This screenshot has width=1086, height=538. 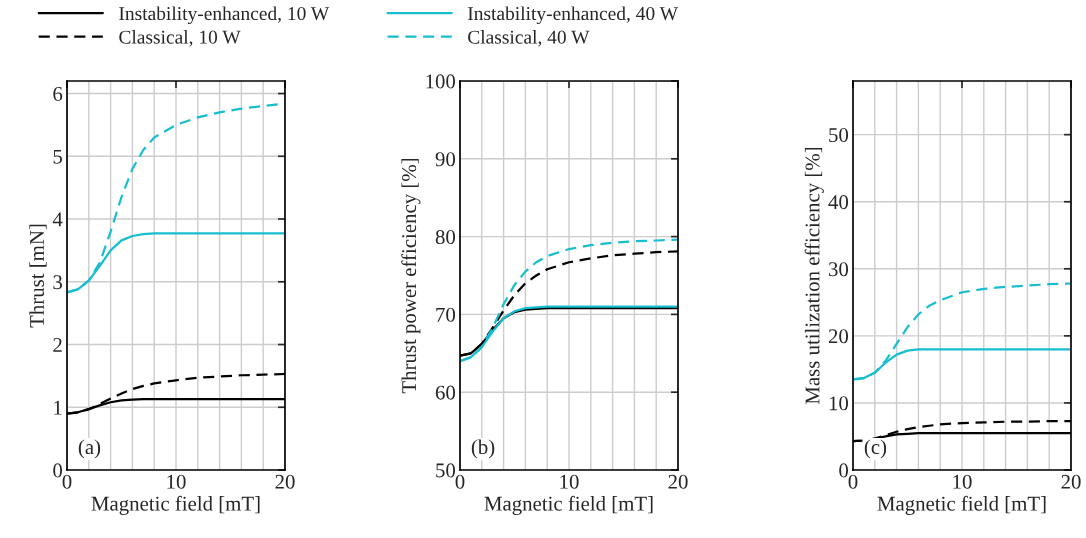 What do you see at coordinates (58, 407) in the screenshot?
I see `y-tick-label: 1` at bounding box center [58, 407].